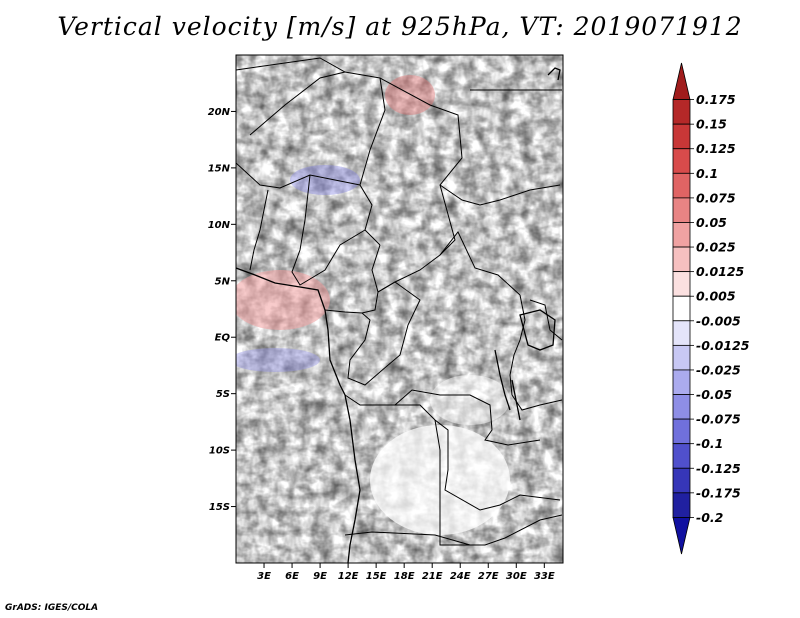 The height and width of the screenshot is (618, 800). What do you see at coordinates (219, 451) in the screenshot?
I see `lat-tick-label: 10S` at bounding box center [219, 451].